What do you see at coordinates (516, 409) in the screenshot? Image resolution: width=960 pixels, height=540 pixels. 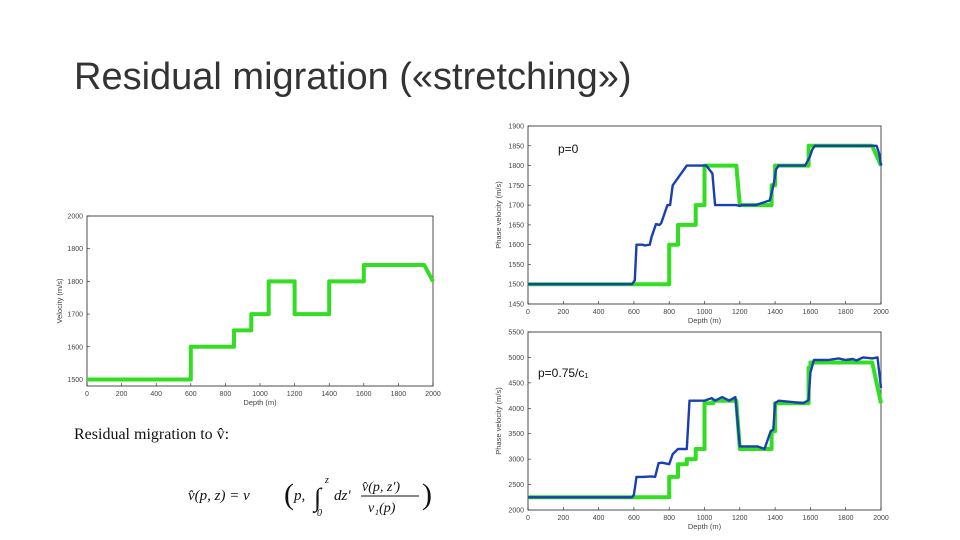 I see `y-tick-label: 4000` at bounding box center [516, 409].